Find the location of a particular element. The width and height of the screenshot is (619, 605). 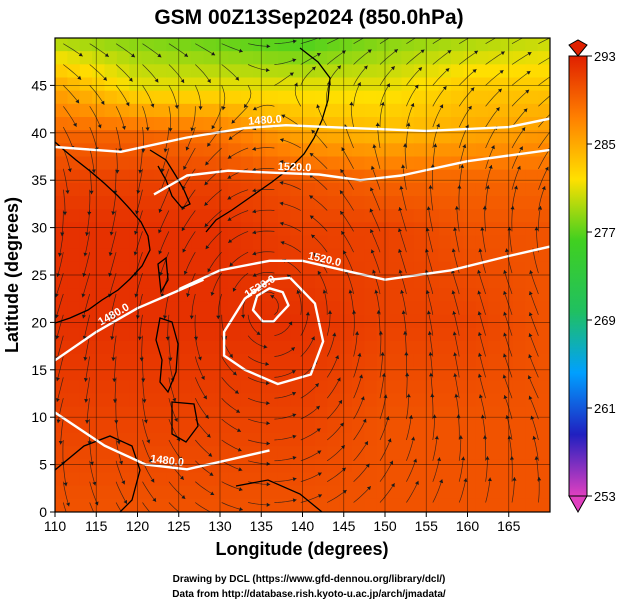

colorbar-top-arrow is located at coordinates (578, 48).